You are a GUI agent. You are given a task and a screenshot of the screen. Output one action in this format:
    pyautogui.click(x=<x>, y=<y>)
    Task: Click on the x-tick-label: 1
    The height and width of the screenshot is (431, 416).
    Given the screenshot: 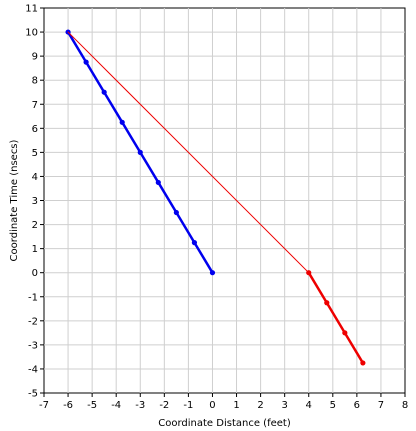 What is the action you would take?
    pyautogui.click(x=236, y=405)
    